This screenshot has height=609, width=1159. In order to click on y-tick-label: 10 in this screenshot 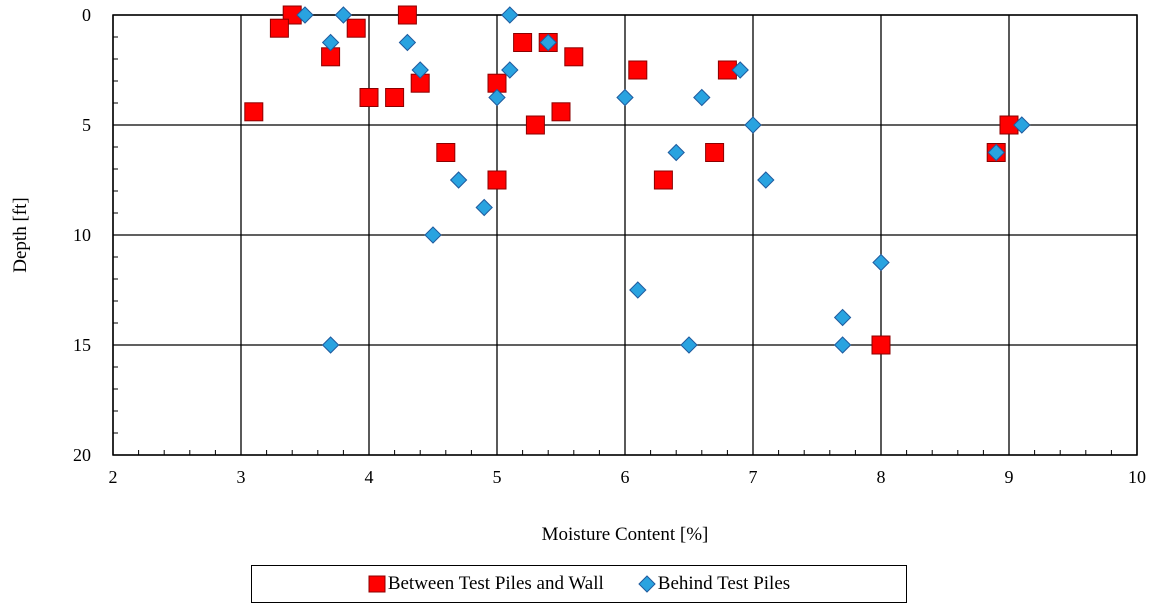, I will do `click(82, 235)`.